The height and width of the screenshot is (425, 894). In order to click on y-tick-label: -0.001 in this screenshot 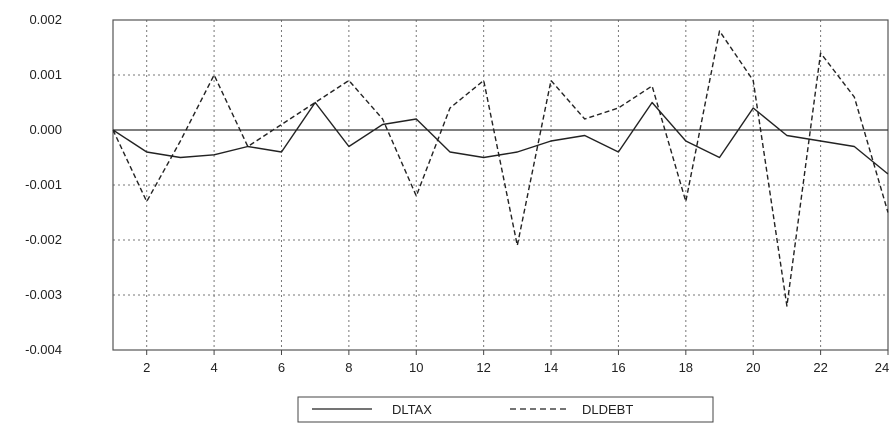, I will do `click(43, 184)`.